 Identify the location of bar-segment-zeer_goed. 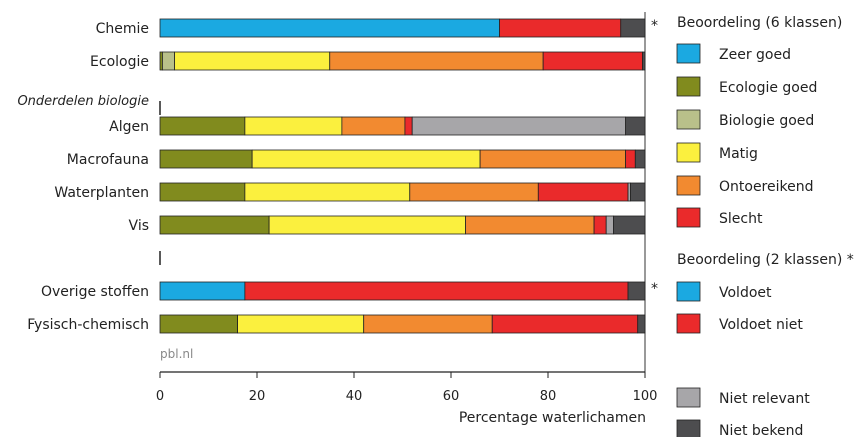
(329, 28).